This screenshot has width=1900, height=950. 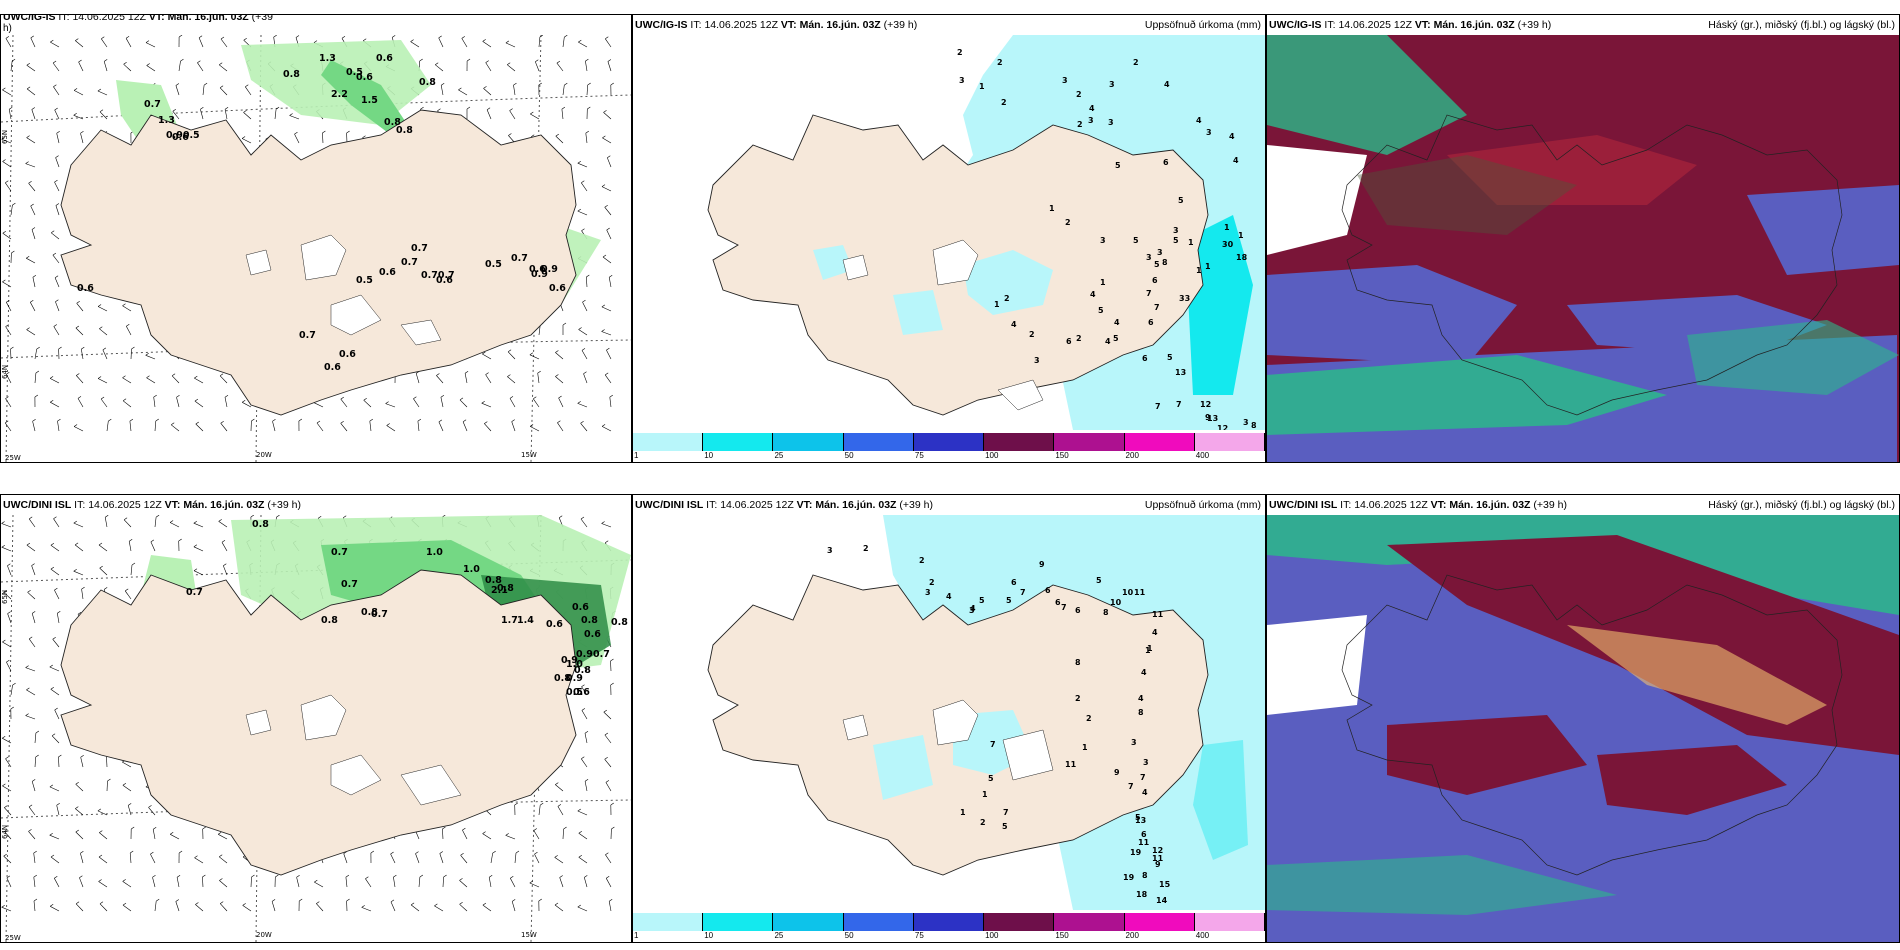 What do you see at coordinates (343, 290) in the screenshot?
I see `glaciers` at bounding box center [343, 290].